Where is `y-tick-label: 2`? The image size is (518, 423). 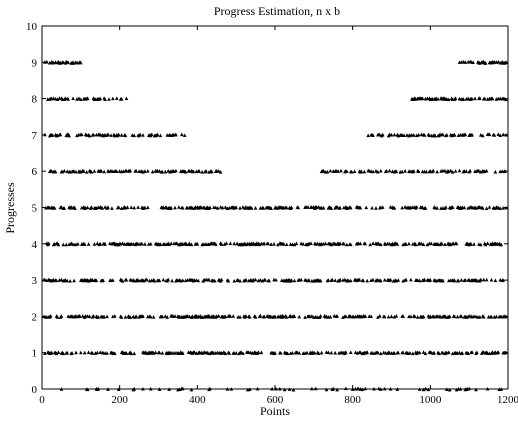 y-tick-label: 2 is located at coordinates (35, 317).